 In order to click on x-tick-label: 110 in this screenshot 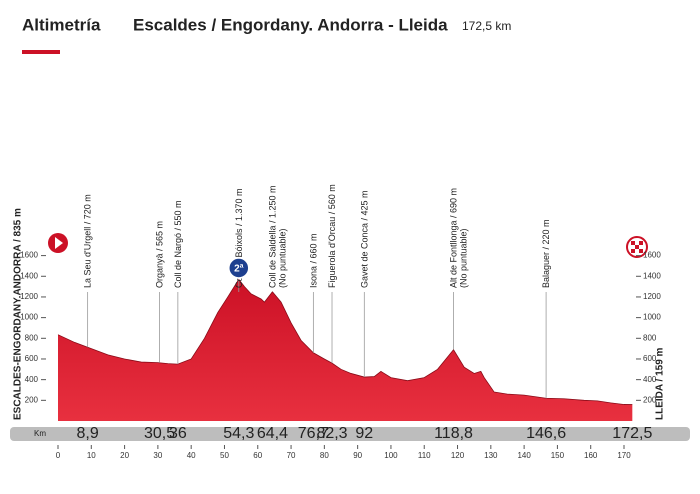, I will do `click(424, 455)`.